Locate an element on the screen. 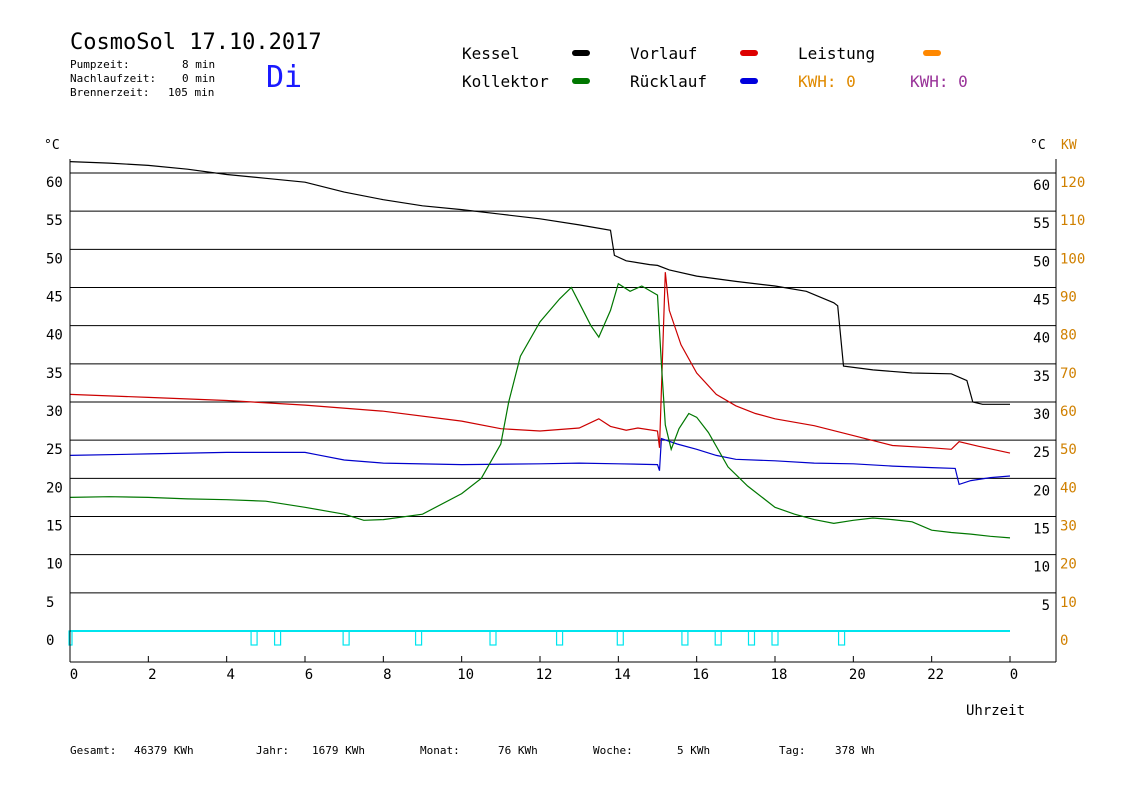 The image size is (1148, 812). kw-tick-label: 10 is located at coordinates (1068, 603).